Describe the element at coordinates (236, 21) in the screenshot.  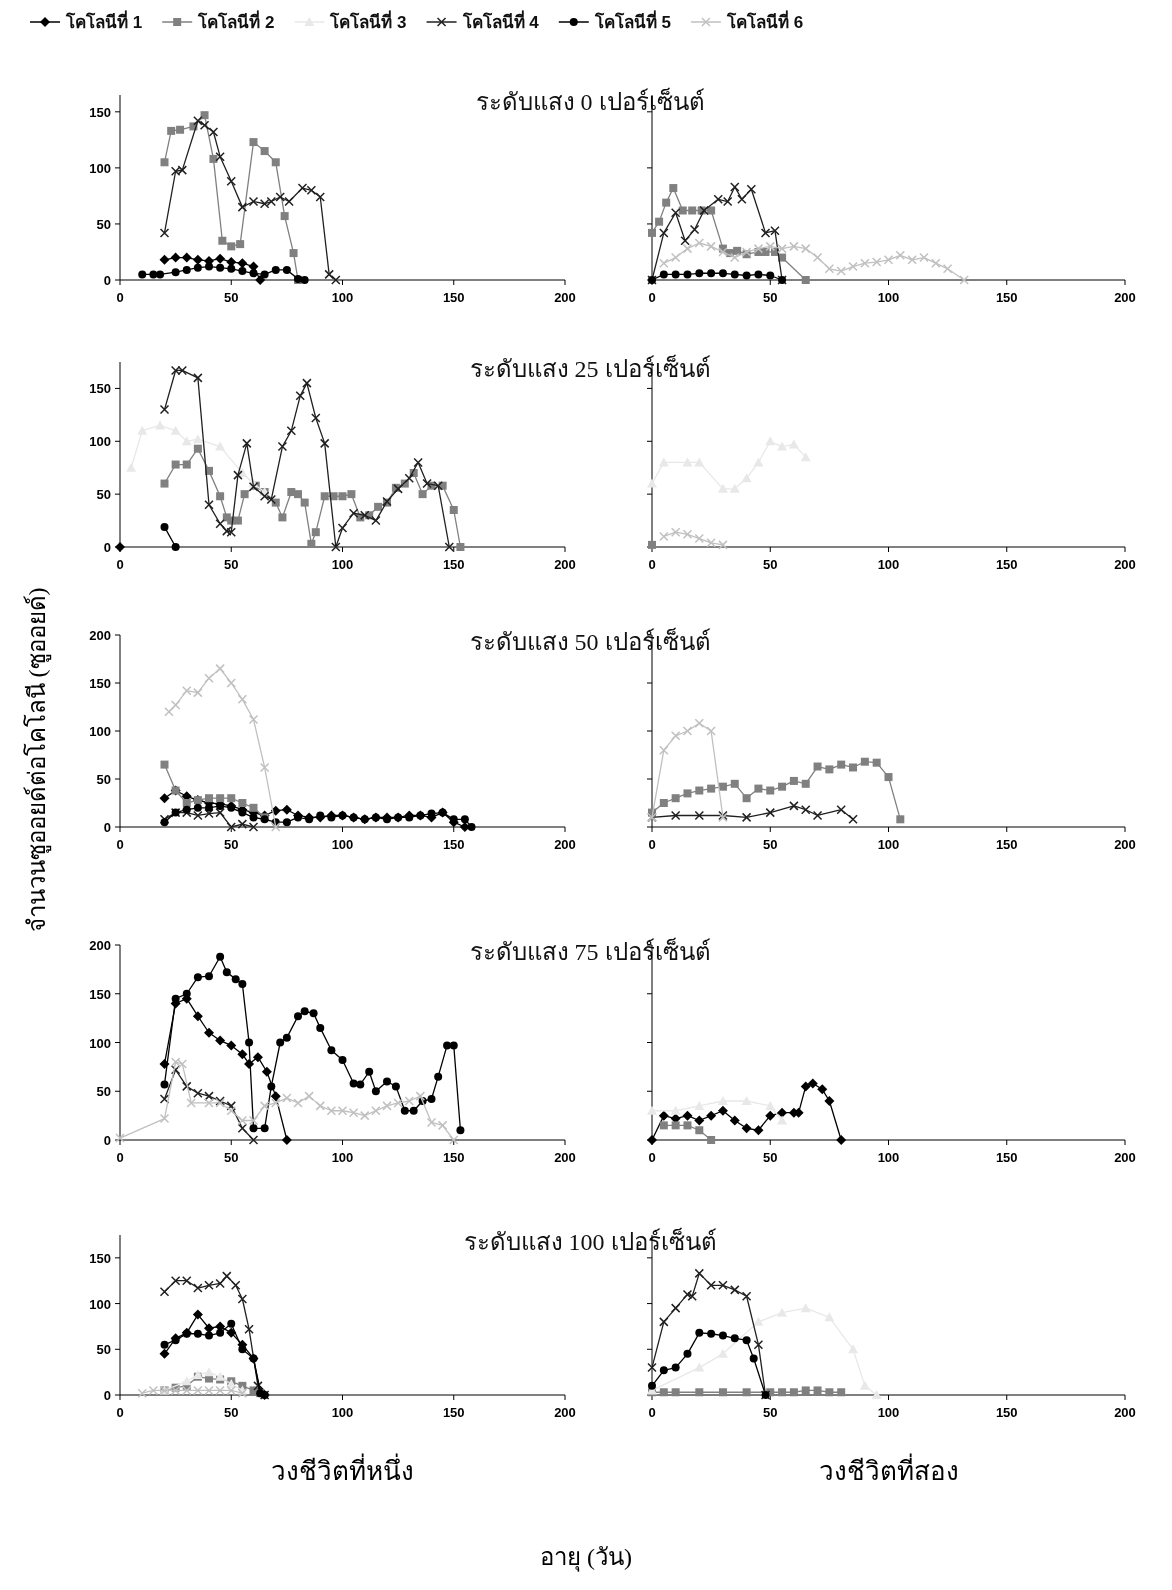
I see `legend-label: โคโลนีที่ 2` at that location.